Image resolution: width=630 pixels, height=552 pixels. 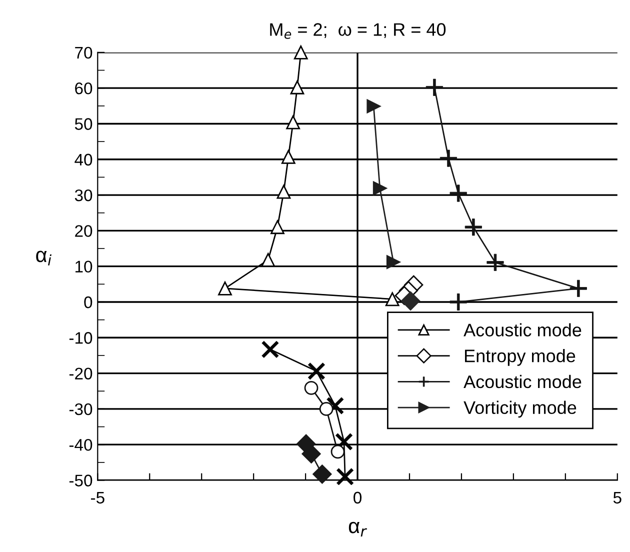 What do you see at coordinates (83, 231) in the screenshot?
I see `y-tick-label: 20` at bounding box center [83, 231].